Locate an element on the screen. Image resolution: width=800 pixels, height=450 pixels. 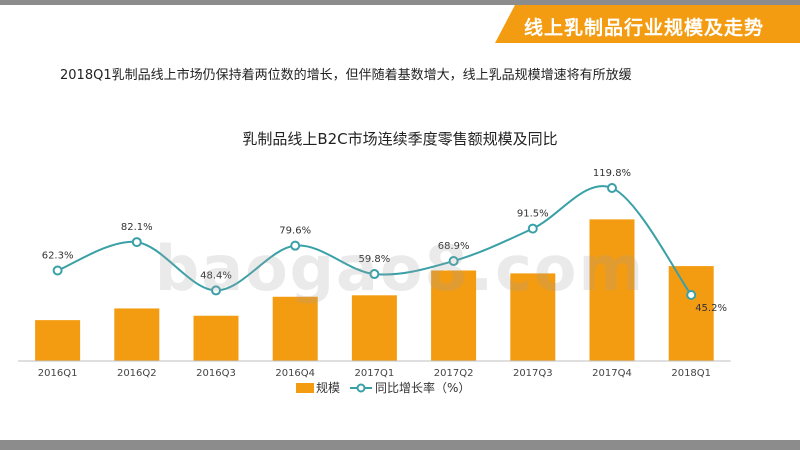
bottom-bar is located at coordinates (400, 445).